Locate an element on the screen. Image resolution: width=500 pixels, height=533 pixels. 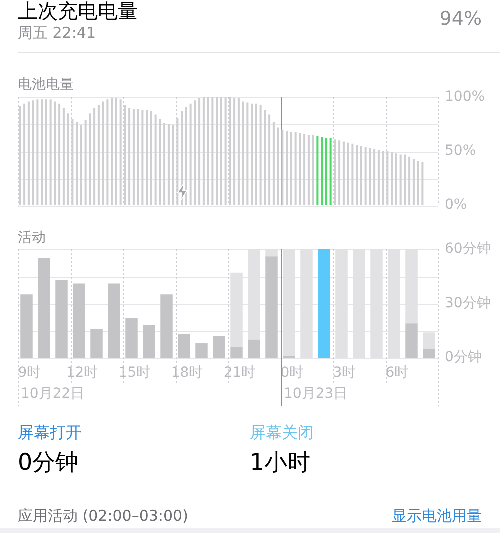
text: 显示电池用量 is located at coordinates (437, 516).